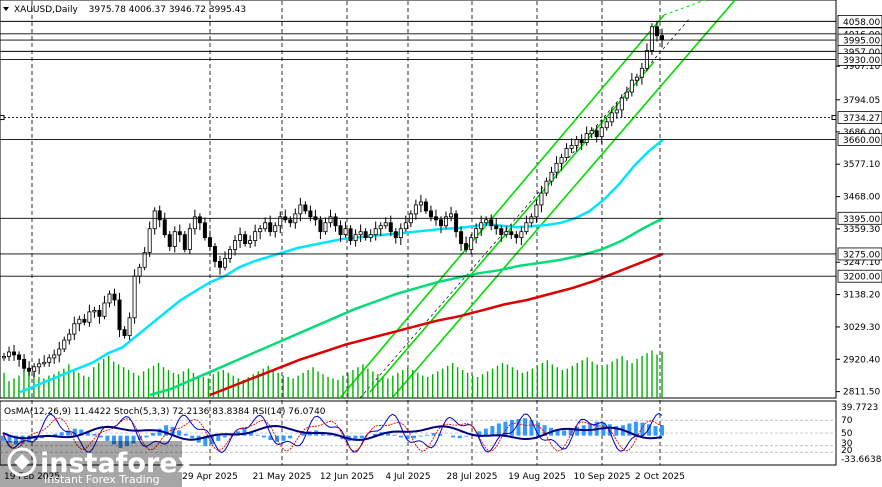 The width and height of the screenshot is (882, 487). I want to click on date-label: 10 Sep 2025, so click(601, 477).